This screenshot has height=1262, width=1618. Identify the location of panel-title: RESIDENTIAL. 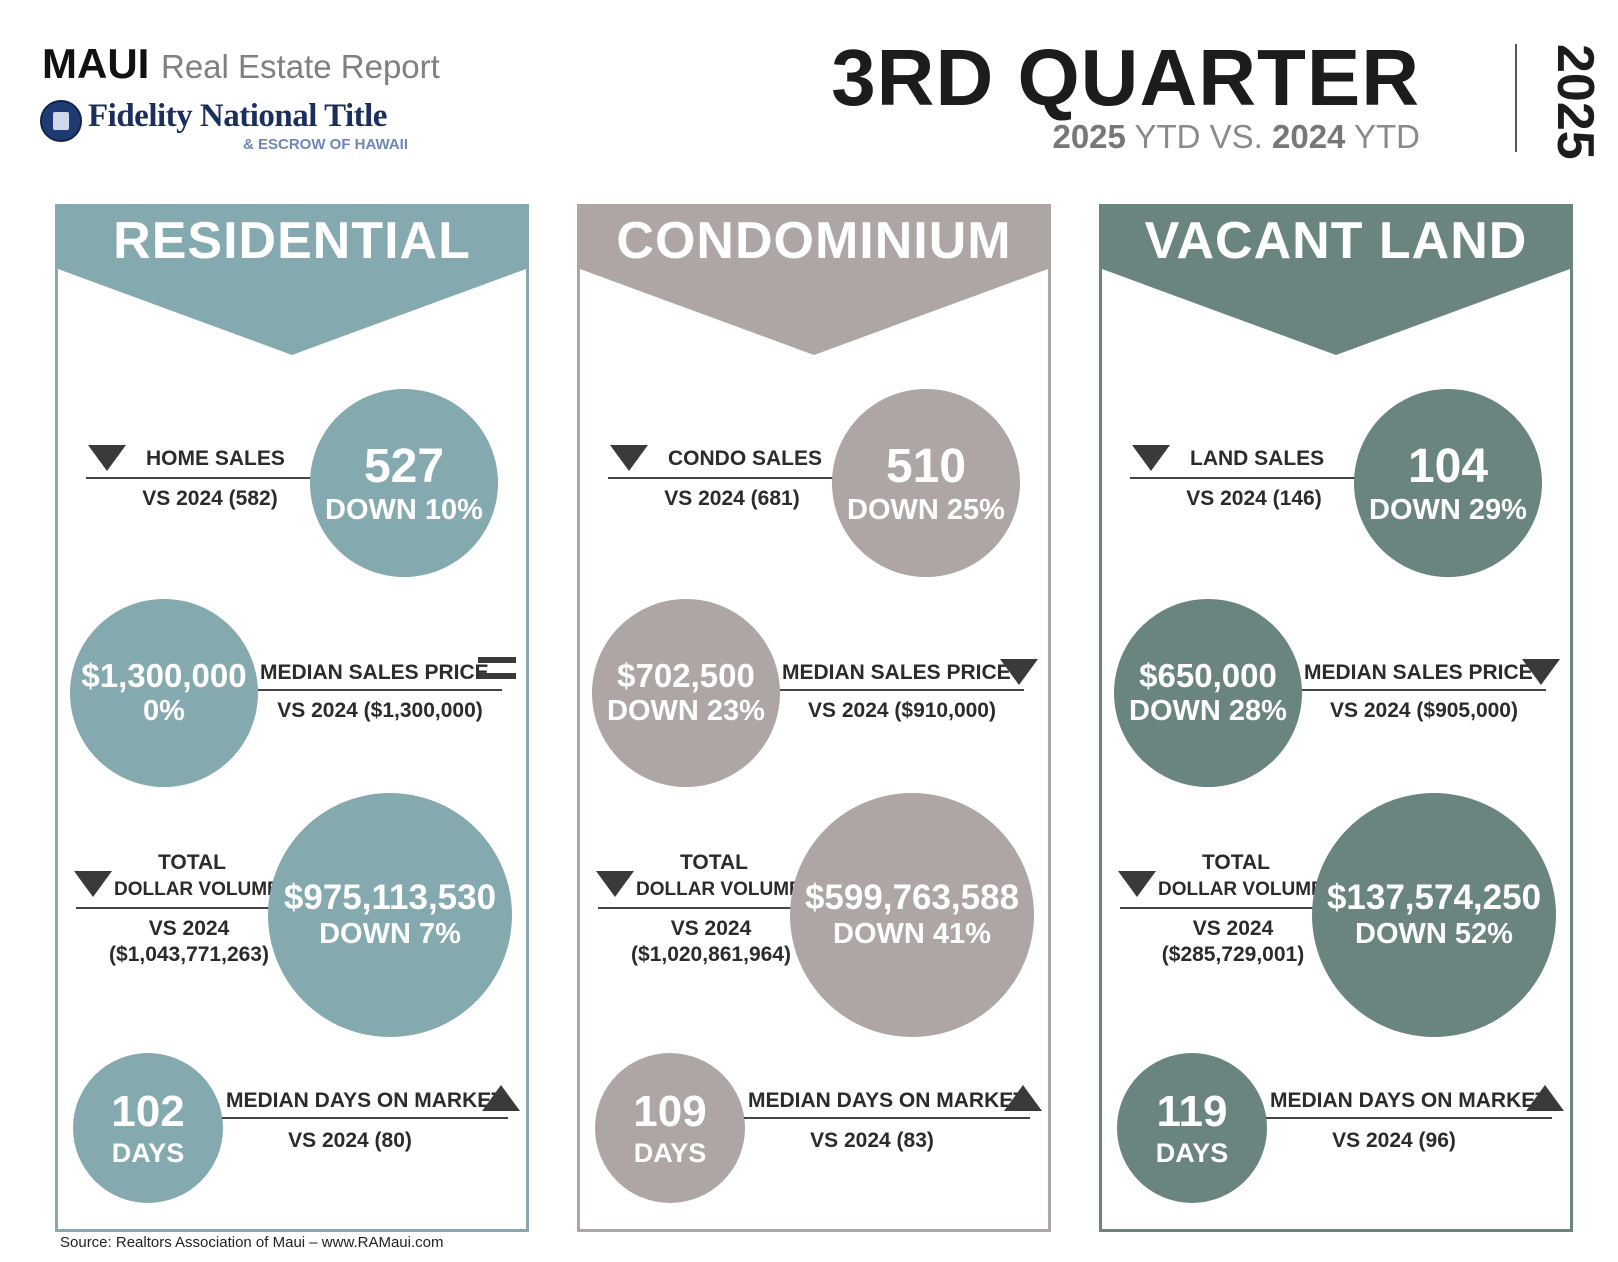
(292, 241).